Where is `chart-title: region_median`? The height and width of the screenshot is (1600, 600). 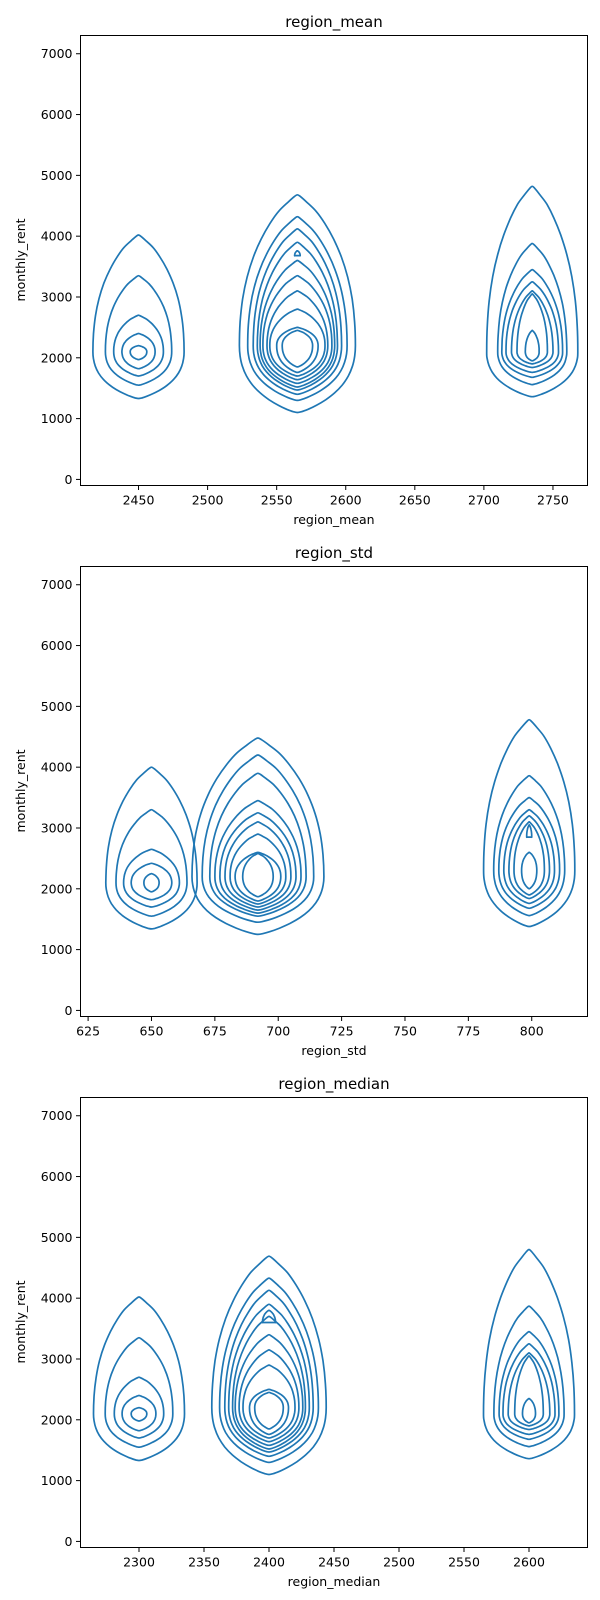
chart-title: region_median is located at coordinates (333, 1084).